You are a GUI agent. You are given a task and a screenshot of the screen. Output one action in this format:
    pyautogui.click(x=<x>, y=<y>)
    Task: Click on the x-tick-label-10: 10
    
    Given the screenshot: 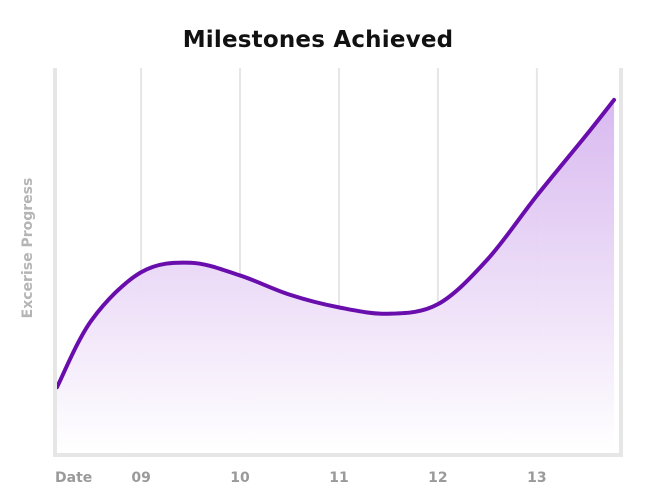 What is the action you would take?
    pyautogui.click(x=240, y=478)
    